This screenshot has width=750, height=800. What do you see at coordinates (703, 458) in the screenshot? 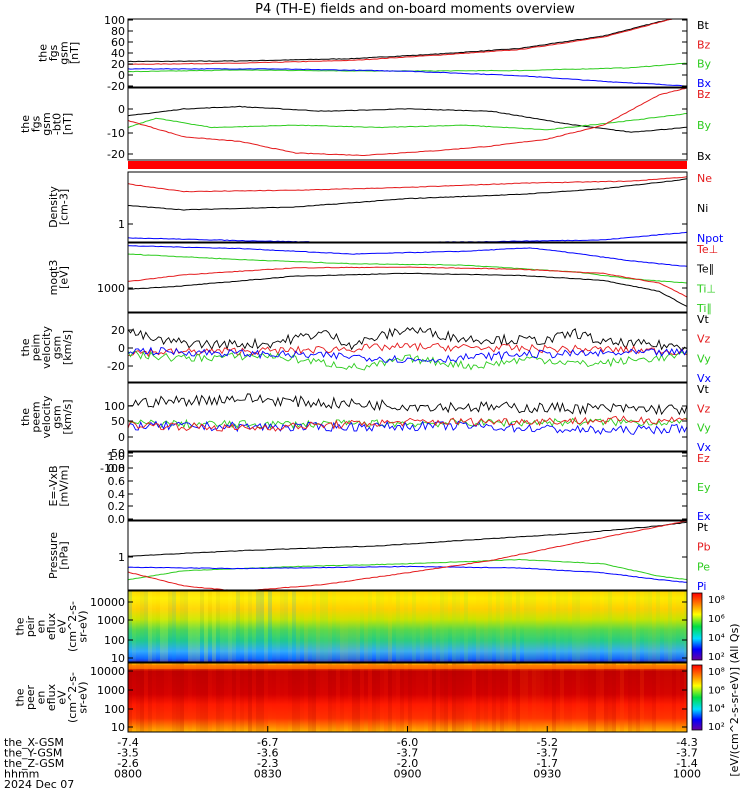
I see `legend-ez: Ez` at bounding box center [703, 458].